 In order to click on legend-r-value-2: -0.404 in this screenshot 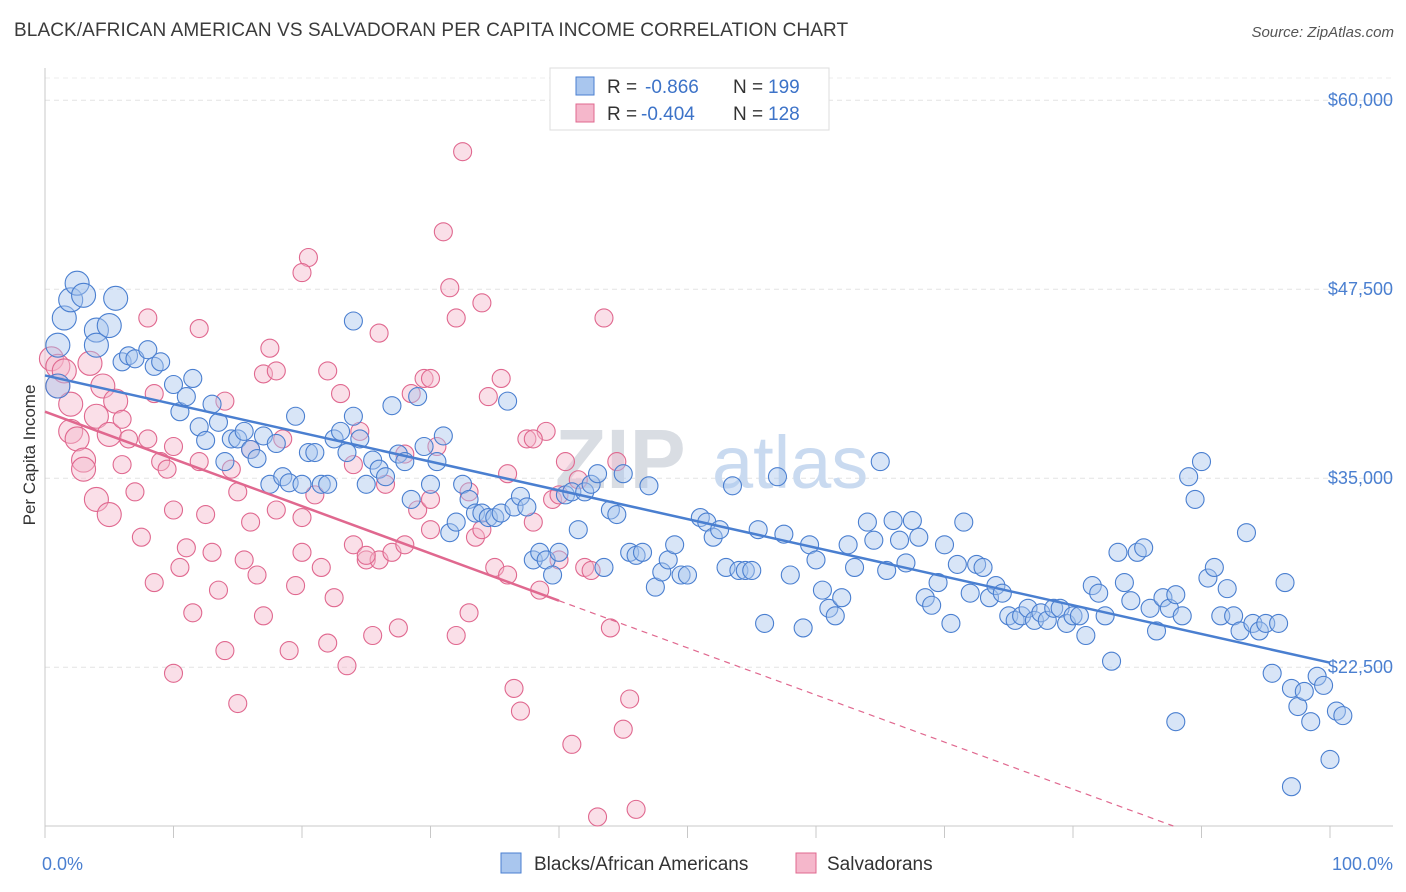, I will do `click(668, 114)`.